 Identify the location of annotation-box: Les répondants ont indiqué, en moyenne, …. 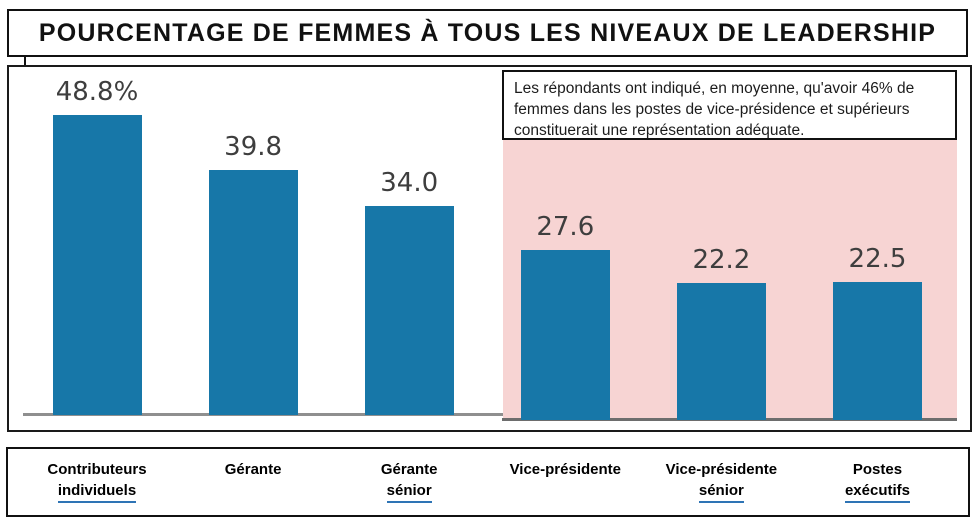
(729, 105).